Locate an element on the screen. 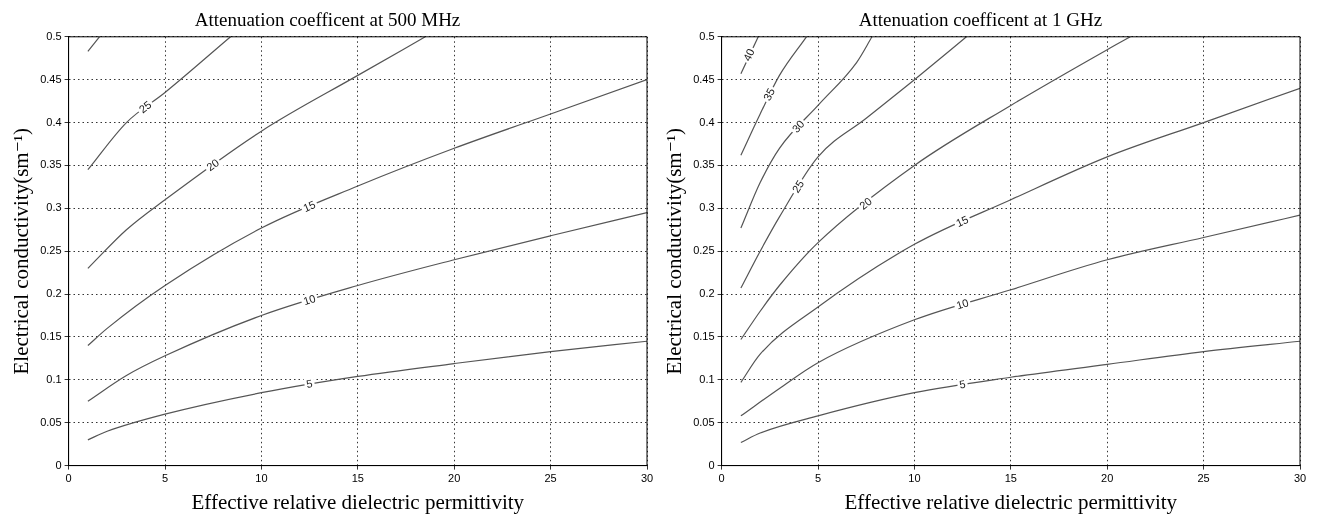 This screenshot has width=1322, height=527. text: 30 is located at coordinates (798, 126).